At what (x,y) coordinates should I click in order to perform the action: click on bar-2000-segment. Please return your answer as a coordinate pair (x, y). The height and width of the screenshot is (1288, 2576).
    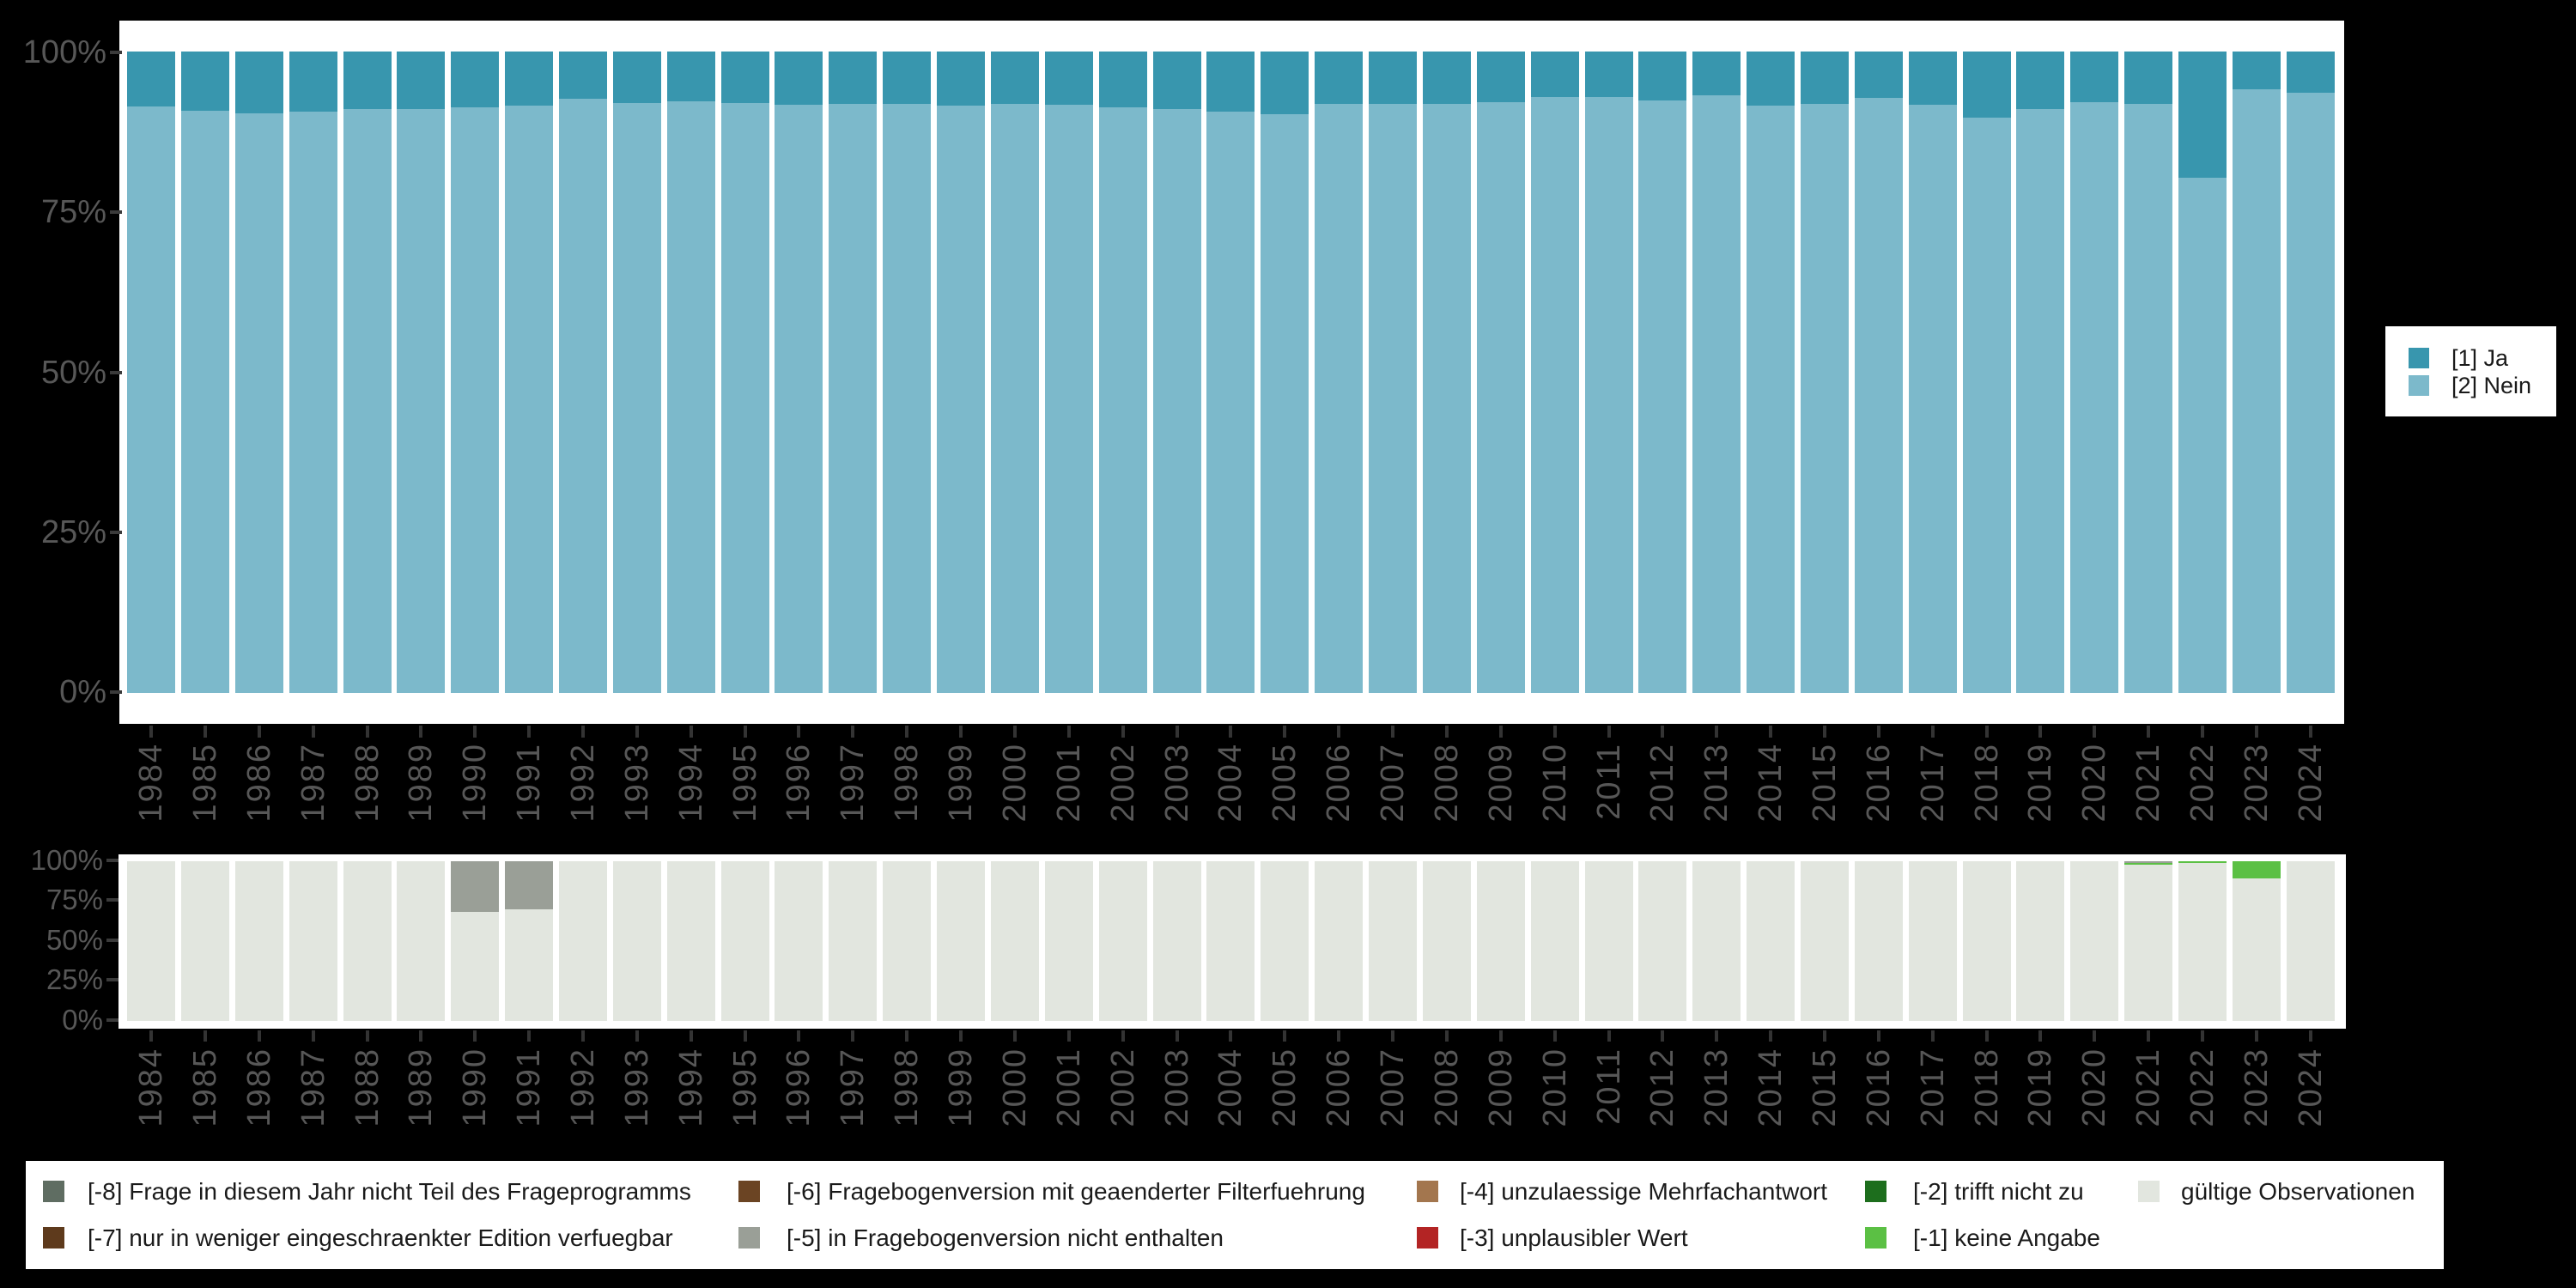
    Looking at the image, I should click on (1014, 941).